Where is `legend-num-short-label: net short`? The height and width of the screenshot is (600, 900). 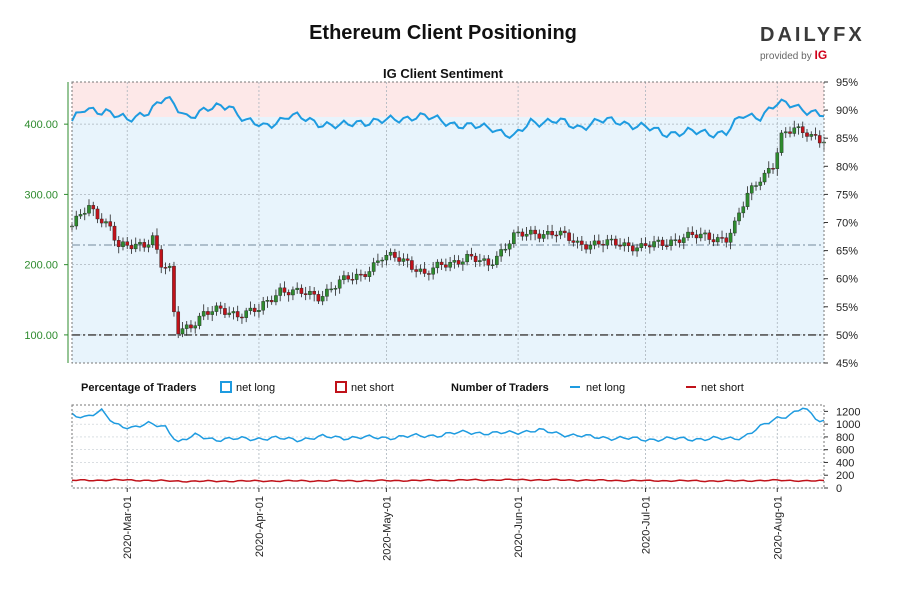 legend-num-short-label: net short is located at coordinates (722, 388).